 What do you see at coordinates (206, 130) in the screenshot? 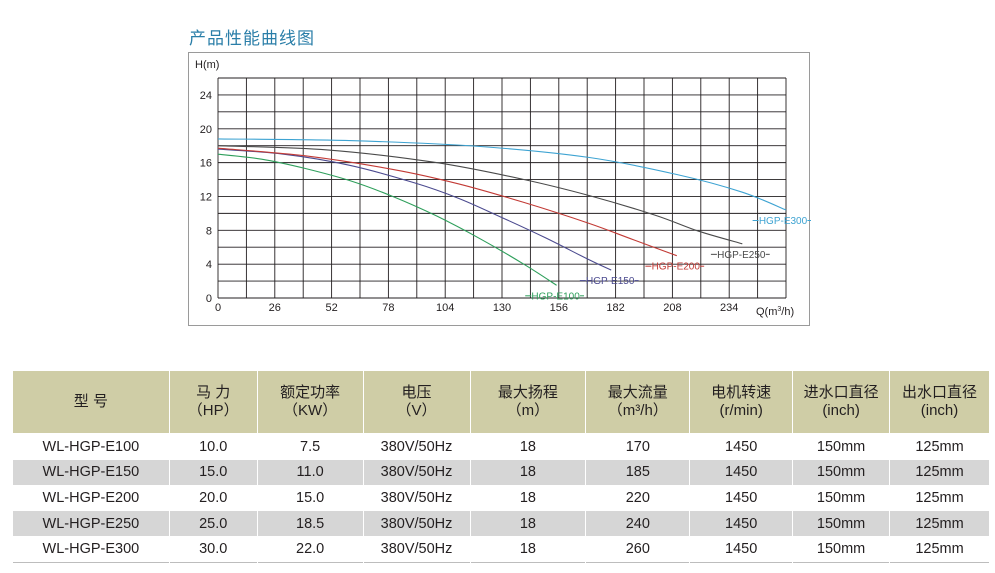
I see `y-tick-label: 20` at bounding box center [206, 130].